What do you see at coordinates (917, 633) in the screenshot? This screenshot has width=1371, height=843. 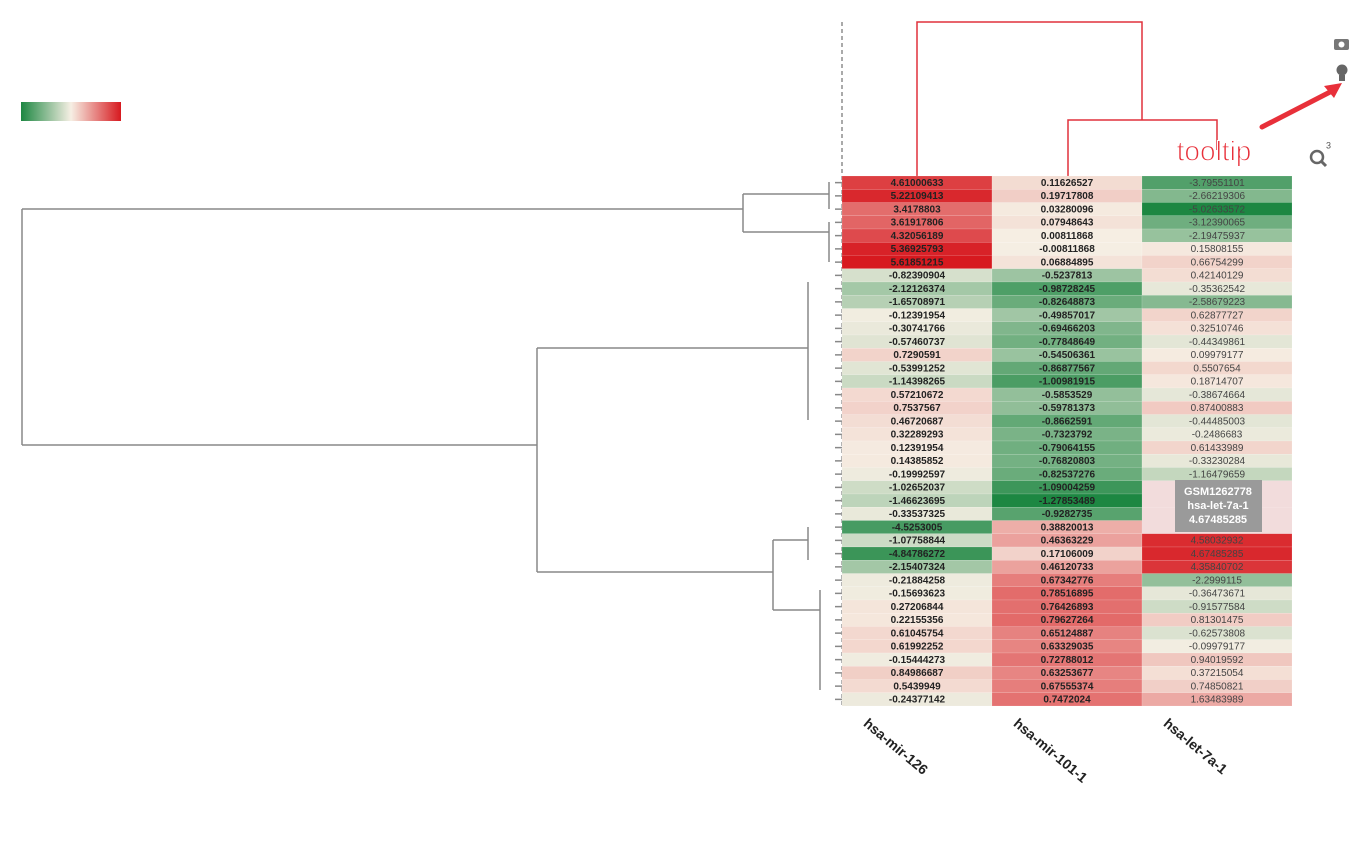 I see `cell-label: 0.61045754` at bounding box center [917, 633].